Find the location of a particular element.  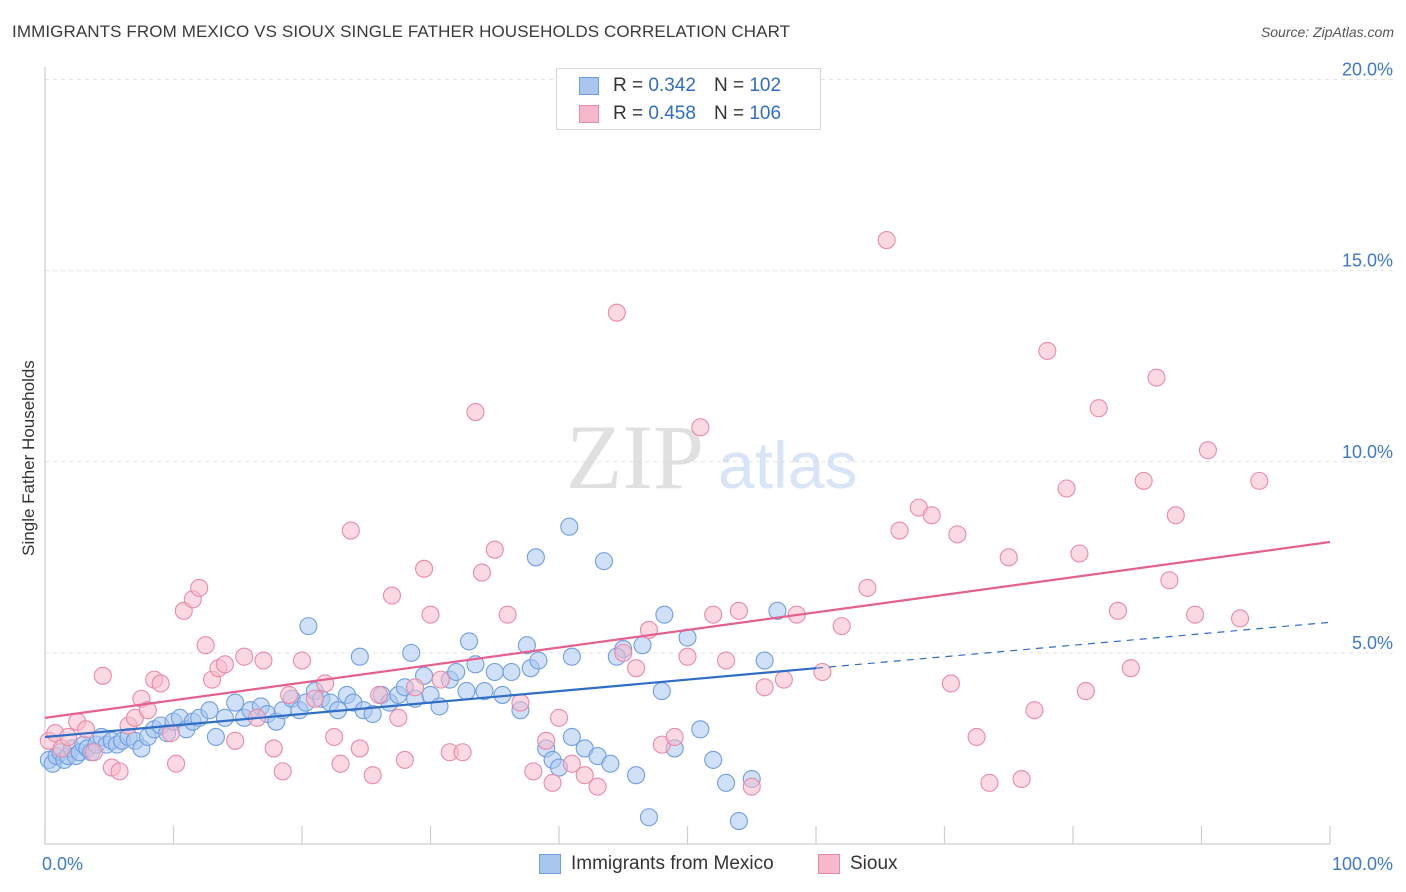

bottom-legend-sioux: Sioux is located at coordinates (858, 864).